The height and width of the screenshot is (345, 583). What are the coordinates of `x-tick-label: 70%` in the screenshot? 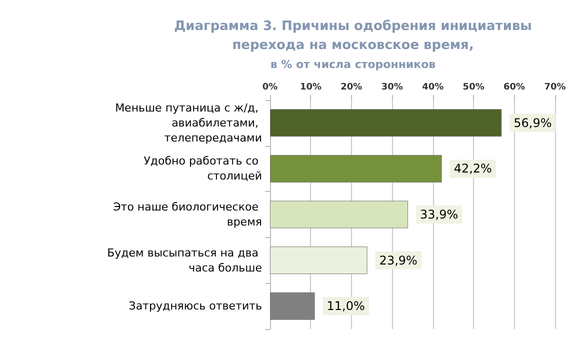 It's located at (555, 87).